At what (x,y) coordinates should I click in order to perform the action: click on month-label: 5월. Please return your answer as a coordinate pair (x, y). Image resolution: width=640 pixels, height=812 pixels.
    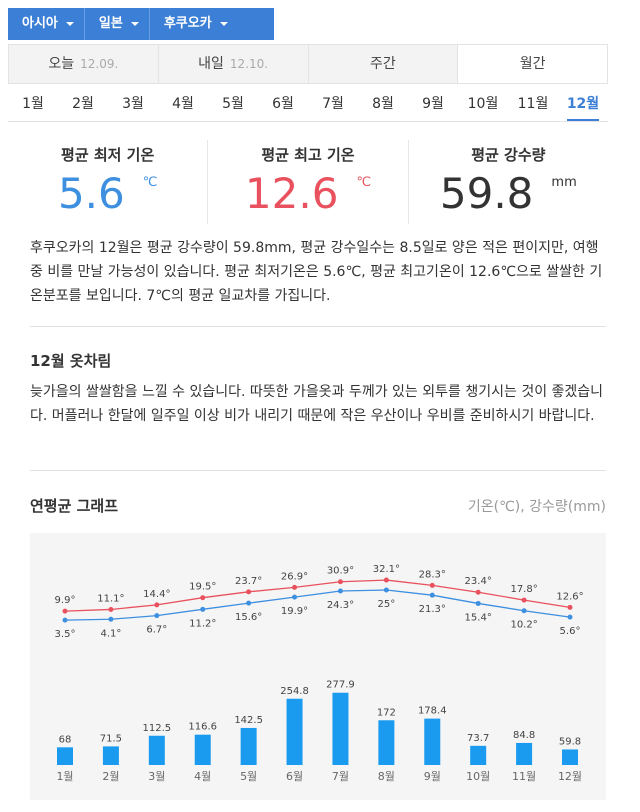
    Looking at the image, I should click on (233, 104).